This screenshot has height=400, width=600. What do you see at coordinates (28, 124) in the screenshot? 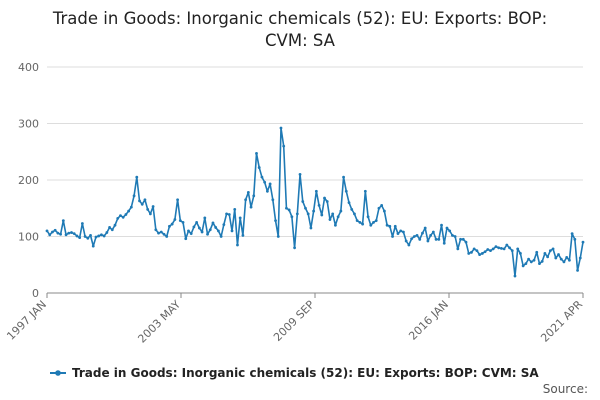
I see `y-tick-label: 300` at bounding box center [28, 124].